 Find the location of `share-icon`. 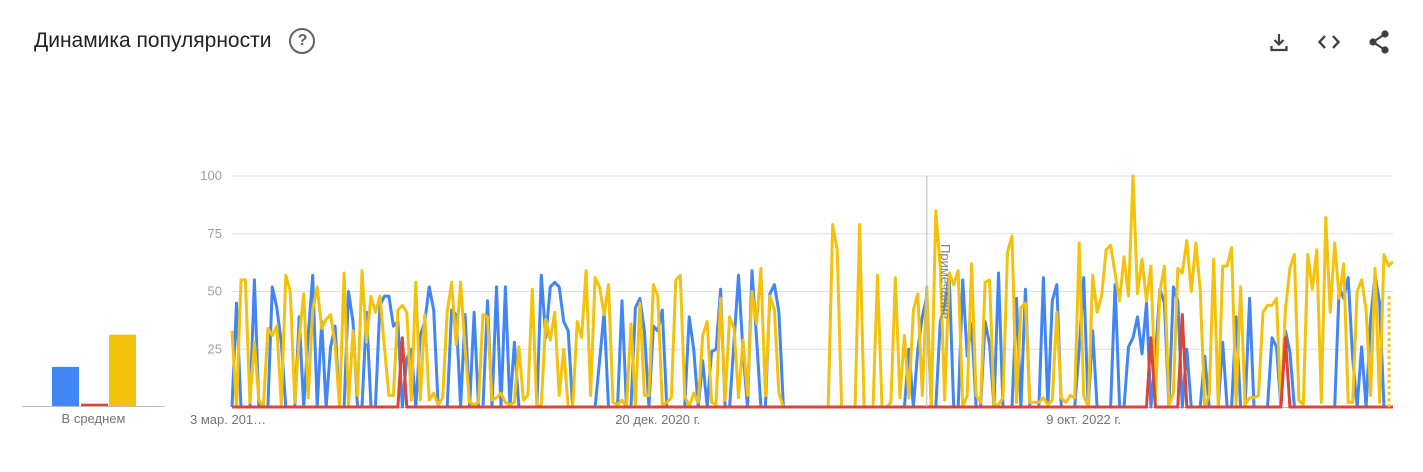

share-icon is located at coordinates (1379, 42).